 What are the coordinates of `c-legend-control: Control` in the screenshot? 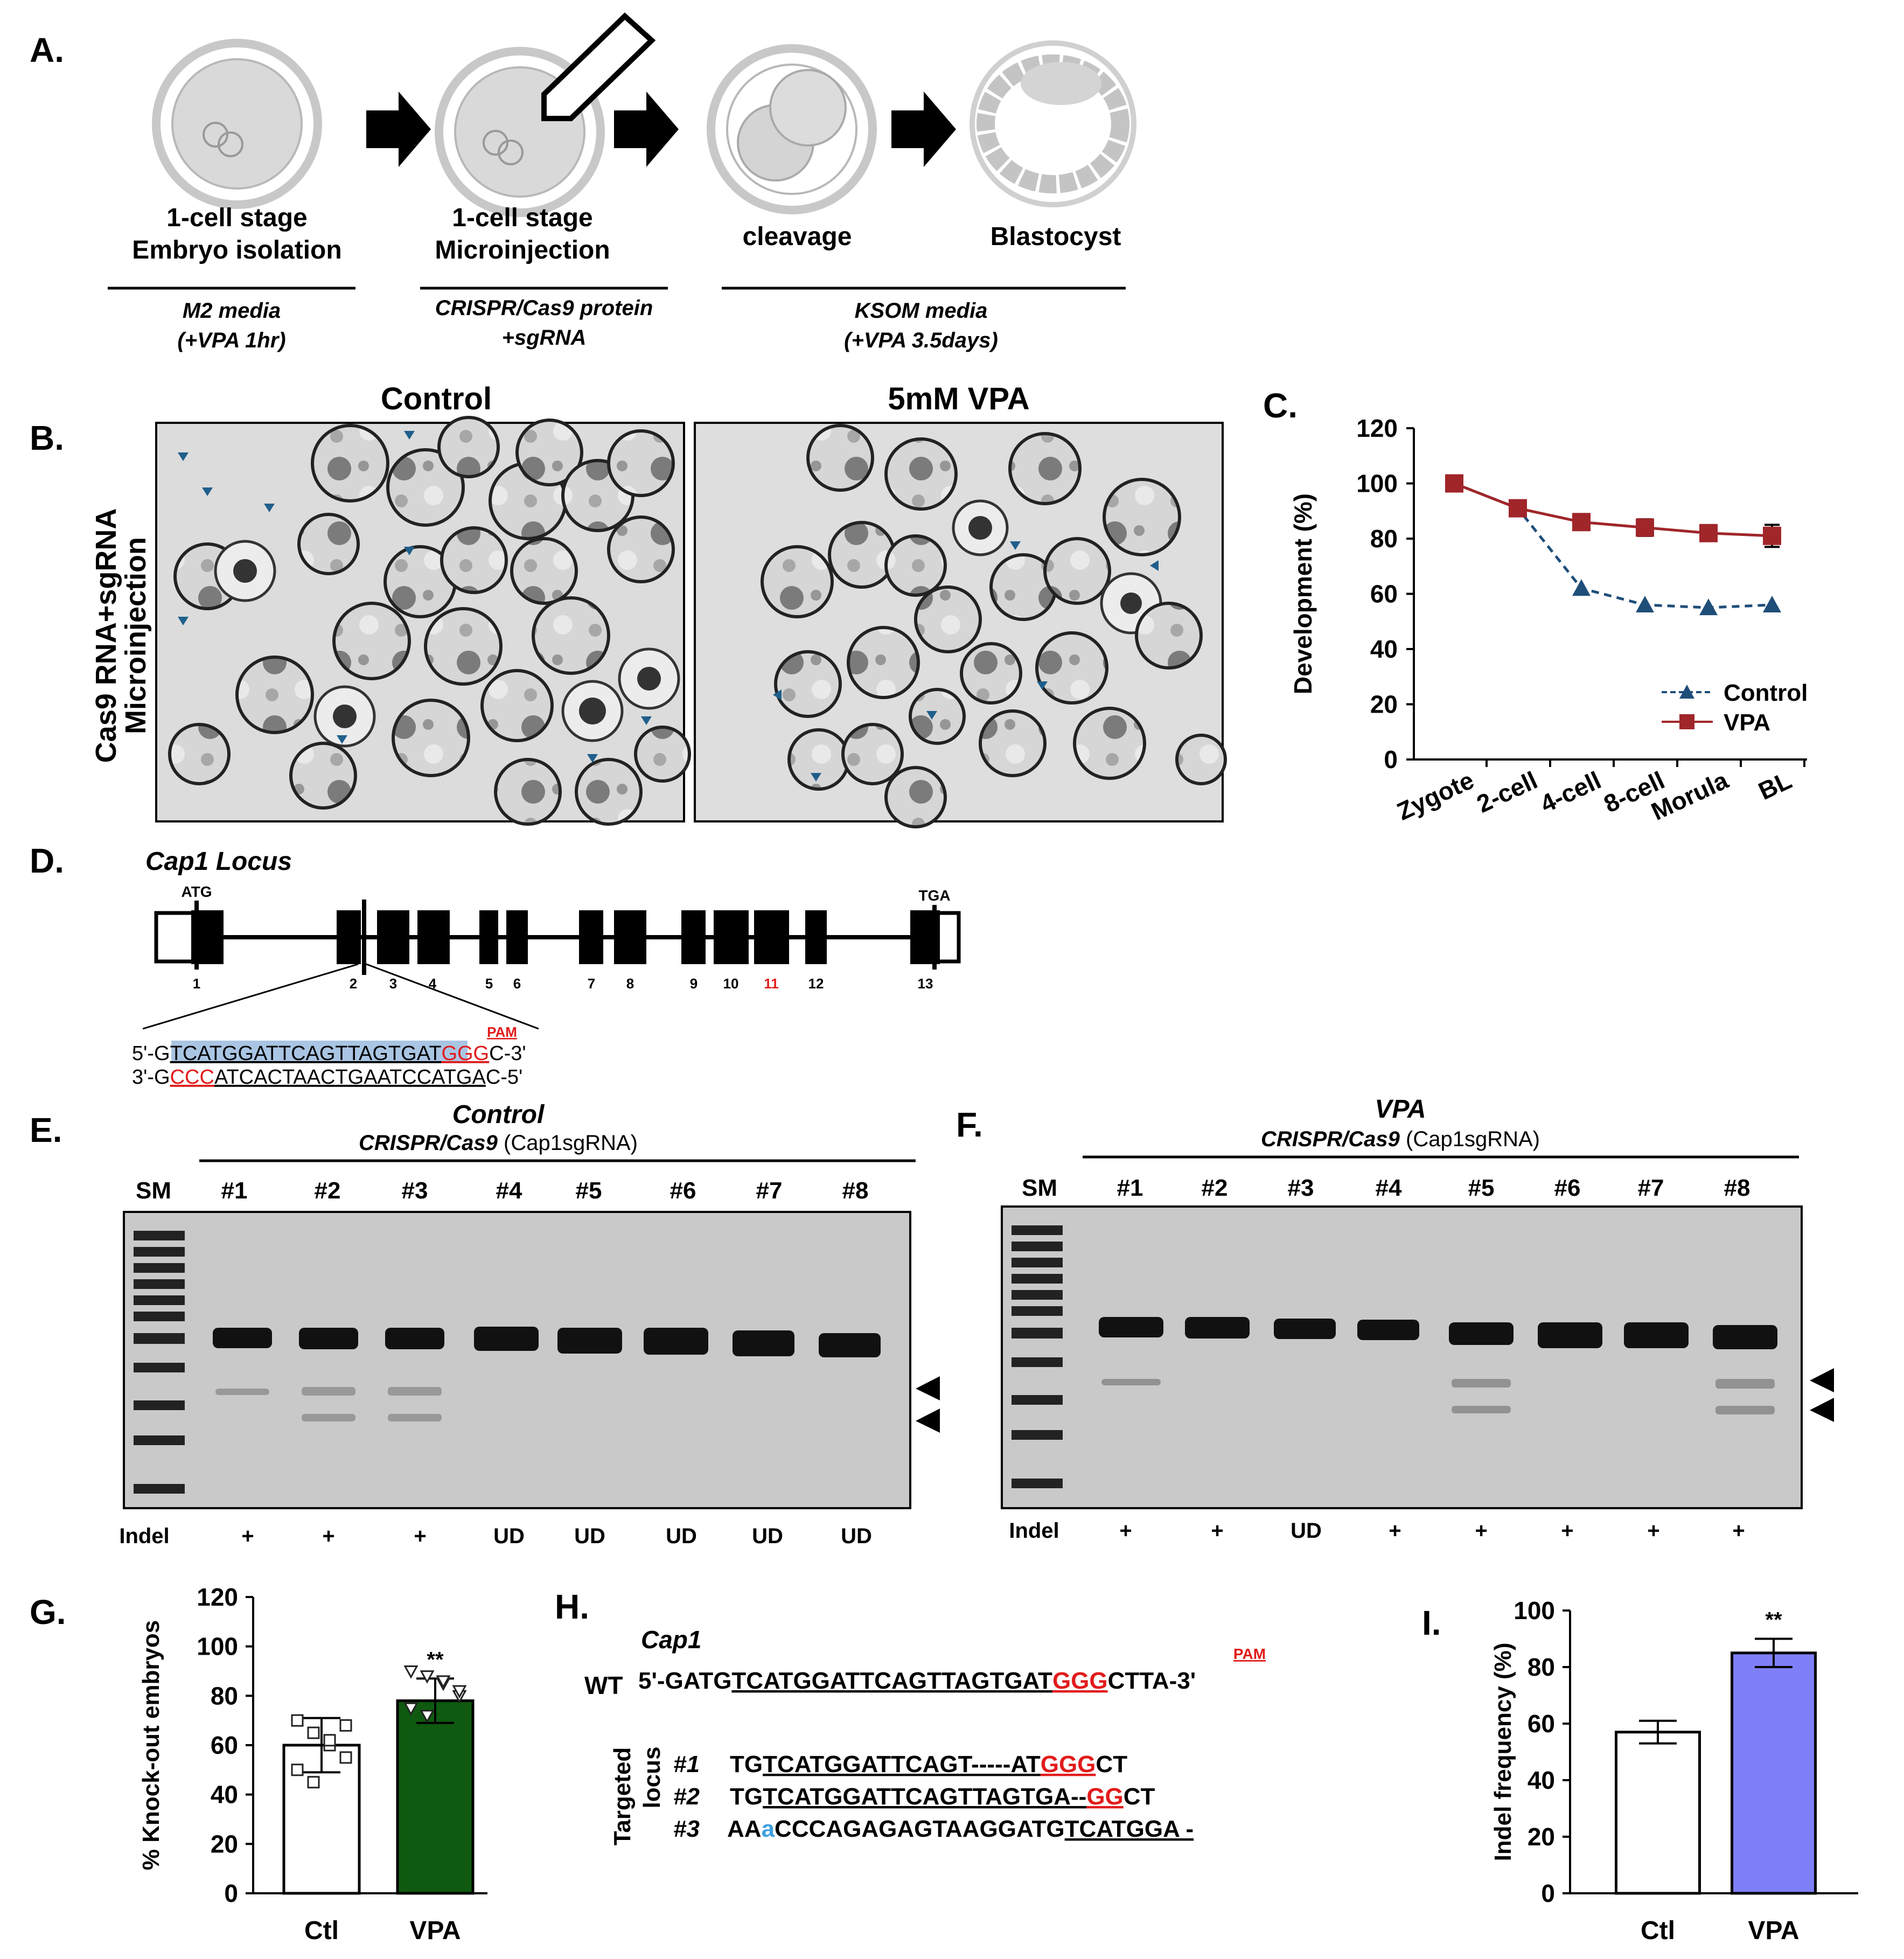 It's located at (1766, 693).